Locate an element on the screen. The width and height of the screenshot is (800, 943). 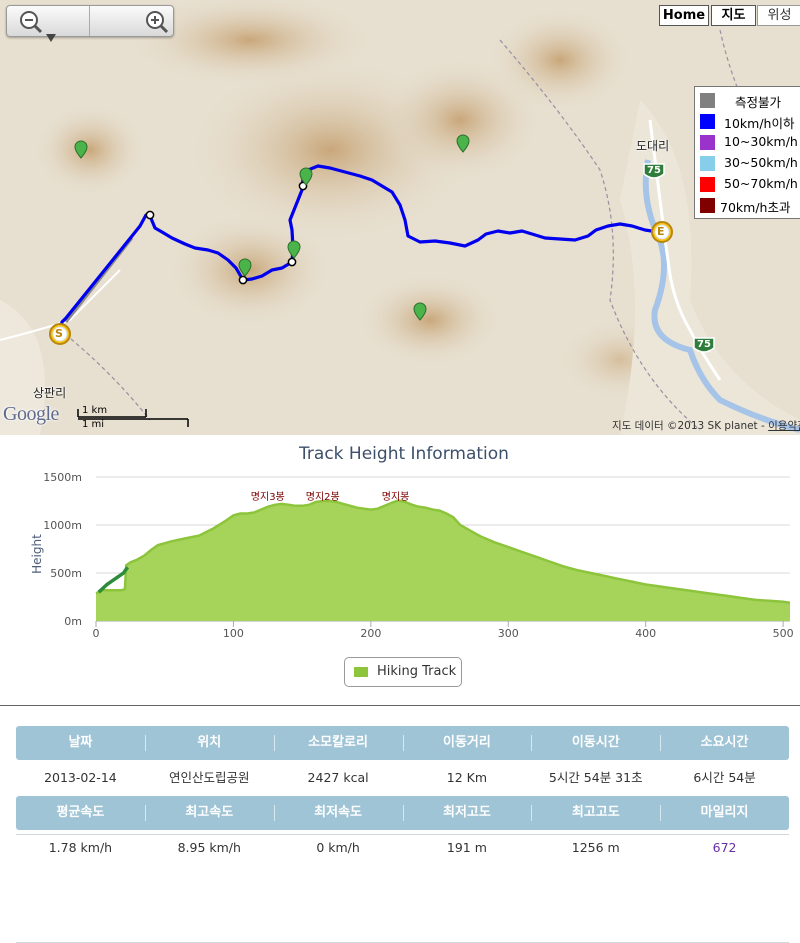
row-separator is located at coordinates (402, 834).